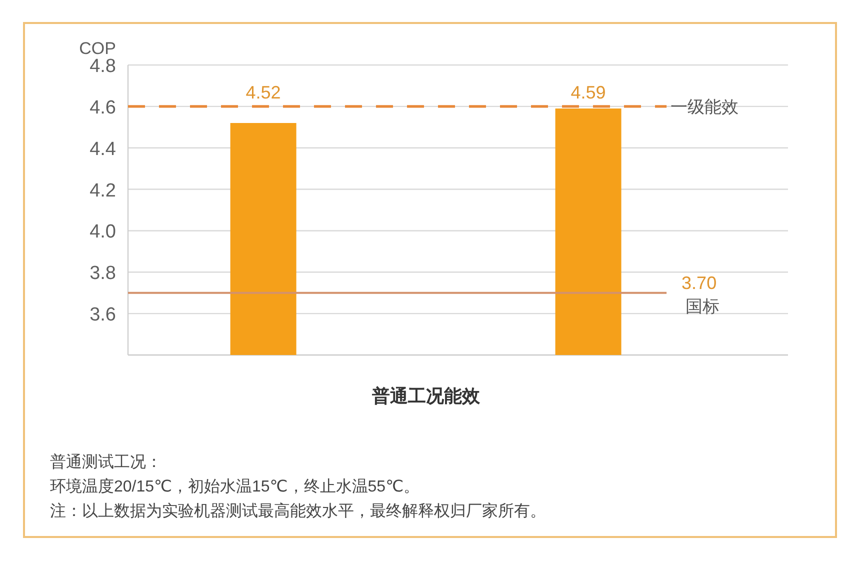  I want to click on text: 注：以上数据为实验机器测试最高能效水平，最终解释权归厂家所有。, so click(298, 511).